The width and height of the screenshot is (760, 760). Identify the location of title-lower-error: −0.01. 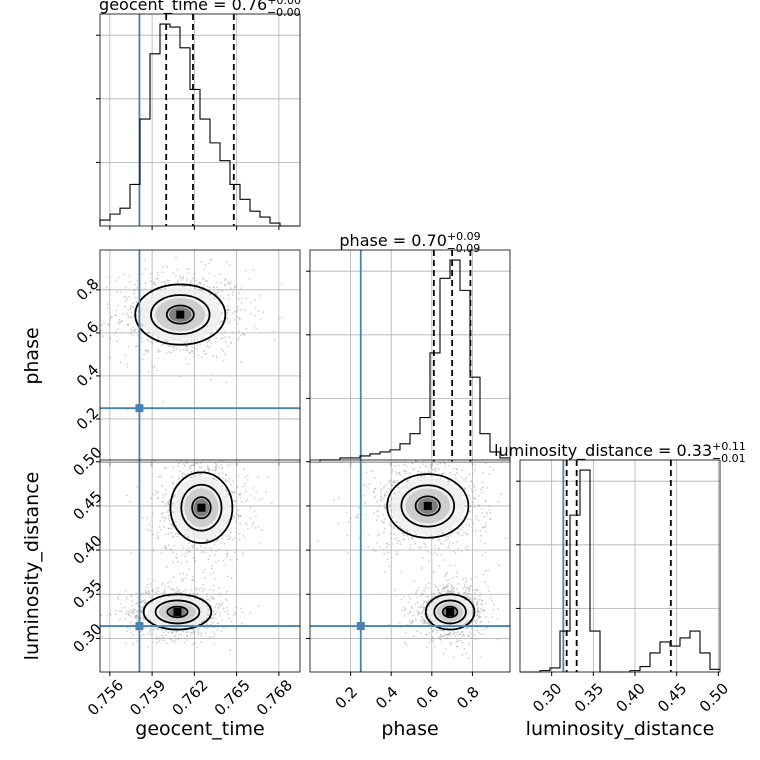
(729, 458).